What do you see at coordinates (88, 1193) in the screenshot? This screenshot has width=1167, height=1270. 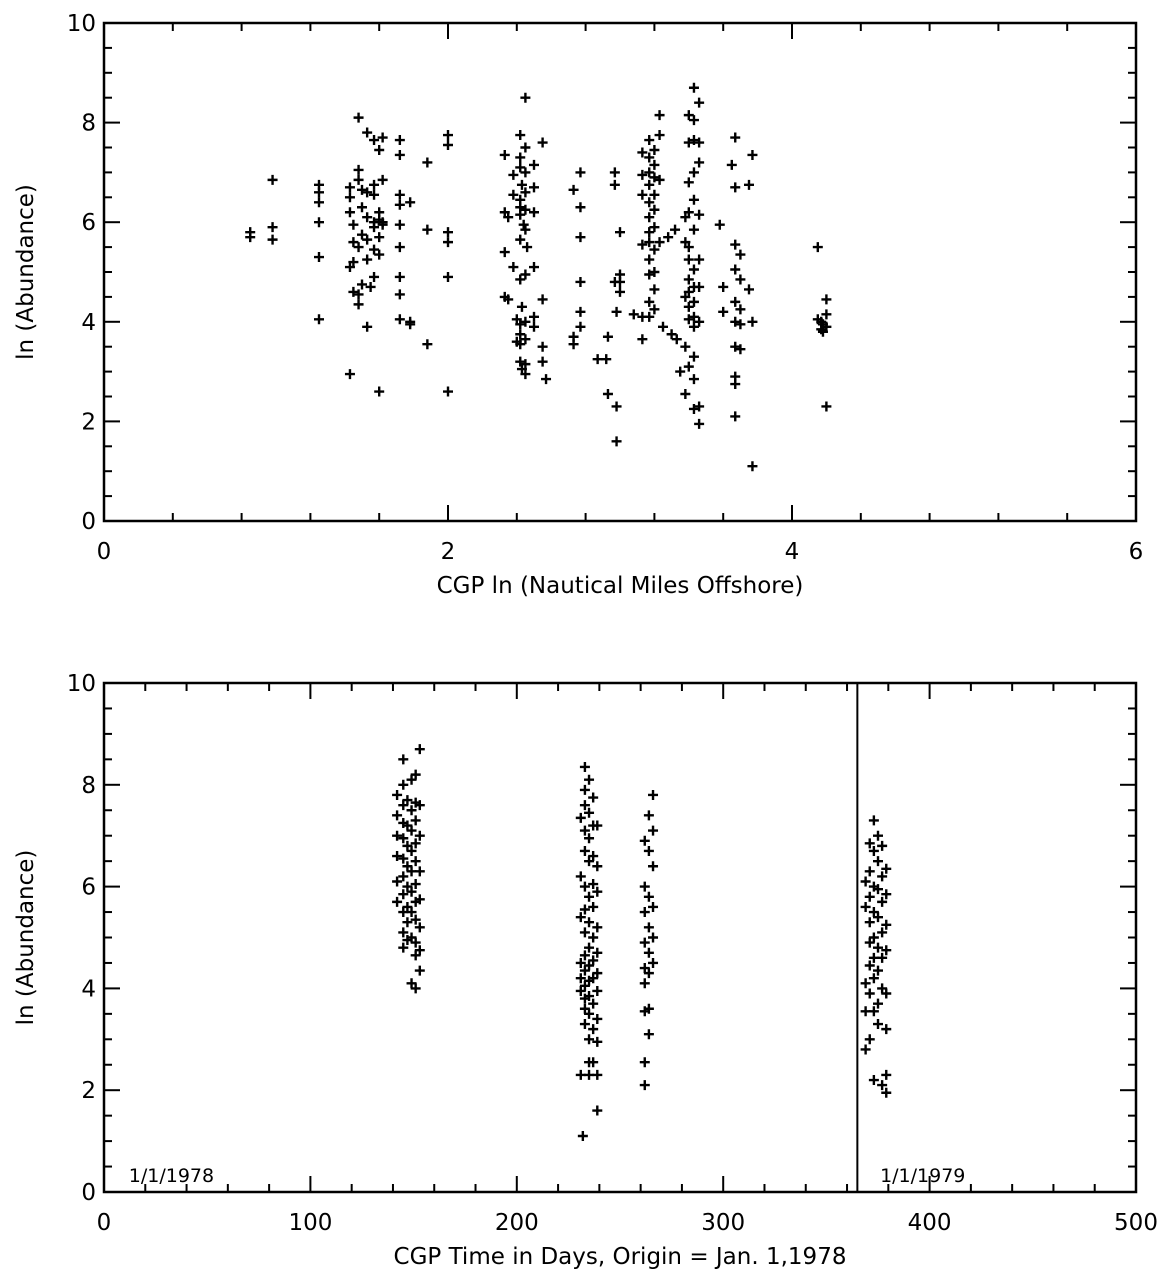 I see `y-tick-label: 0` at bounding box center [88, 1193].